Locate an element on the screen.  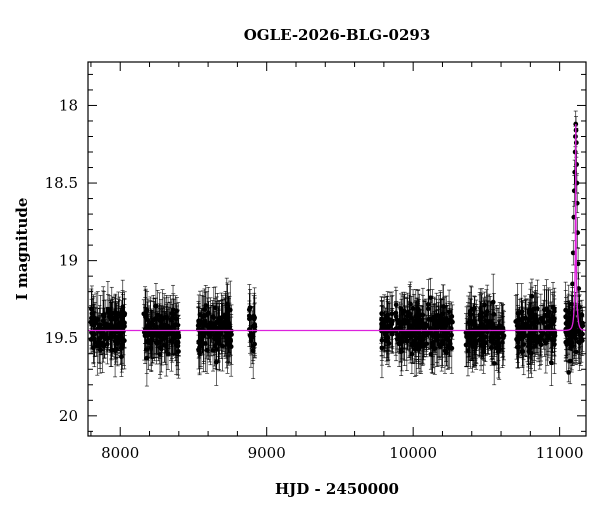
x-tick-label: 11000 is located at coordinates (560, 453).